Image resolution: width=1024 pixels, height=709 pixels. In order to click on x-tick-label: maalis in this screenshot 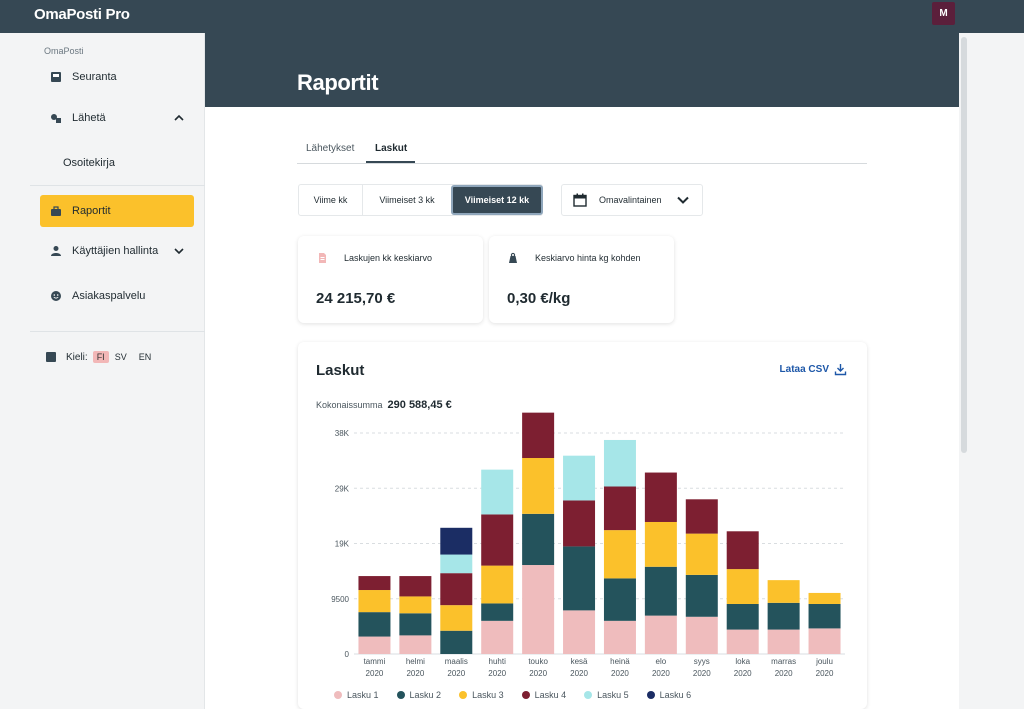, I will do `click(456, 661)`.